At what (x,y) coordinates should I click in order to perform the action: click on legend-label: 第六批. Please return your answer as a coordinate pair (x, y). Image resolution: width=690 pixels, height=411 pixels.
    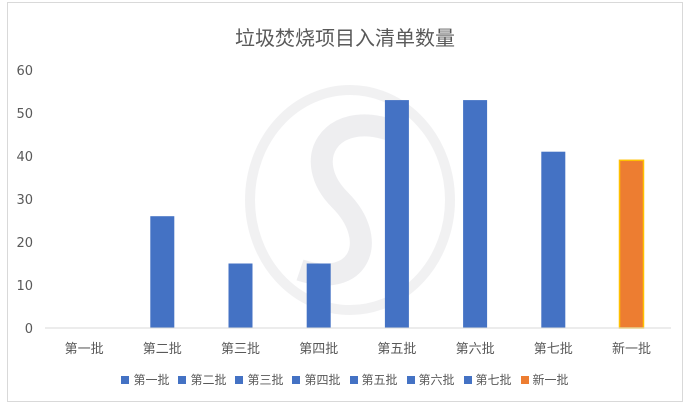
    Looking at the image, I should click on (436, 380).